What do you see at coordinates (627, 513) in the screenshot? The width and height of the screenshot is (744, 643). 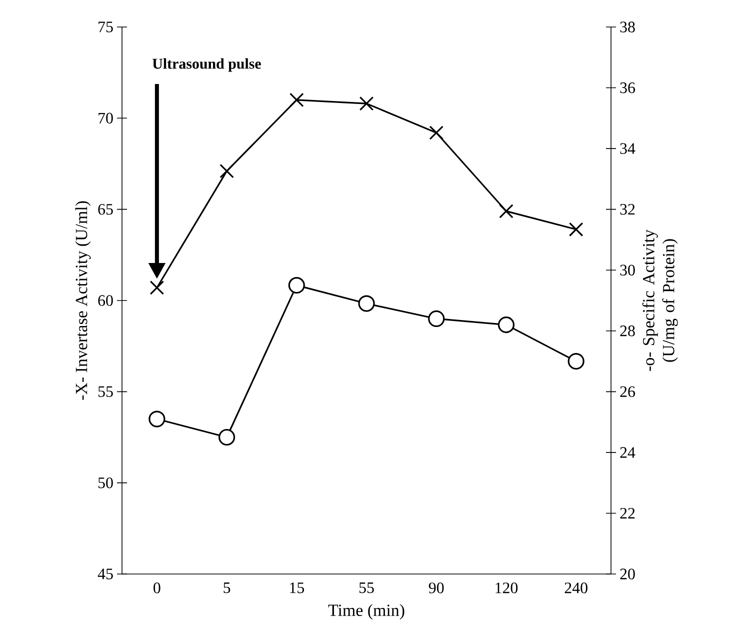 I see `y2-tick-label: 22` at bounding box center [627, 513].